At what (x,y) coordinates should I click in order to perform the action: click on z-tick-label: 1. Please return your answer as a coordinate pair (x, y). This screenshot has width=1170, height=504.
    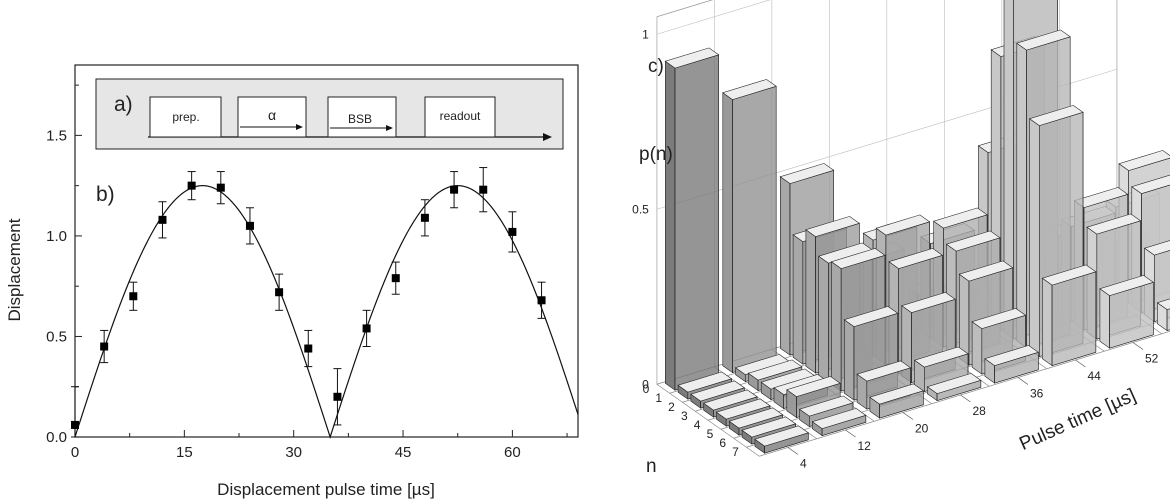
    Looking at the image, I should click on (645, 34).